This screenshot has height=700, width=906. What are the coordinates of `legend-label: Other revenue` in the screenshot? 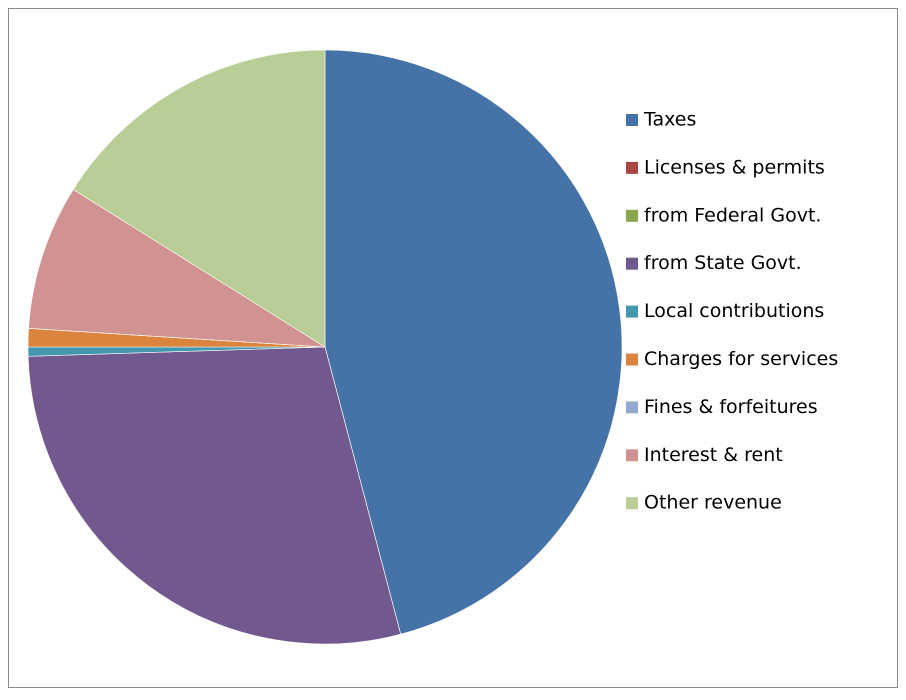 It's located at (713, 503).